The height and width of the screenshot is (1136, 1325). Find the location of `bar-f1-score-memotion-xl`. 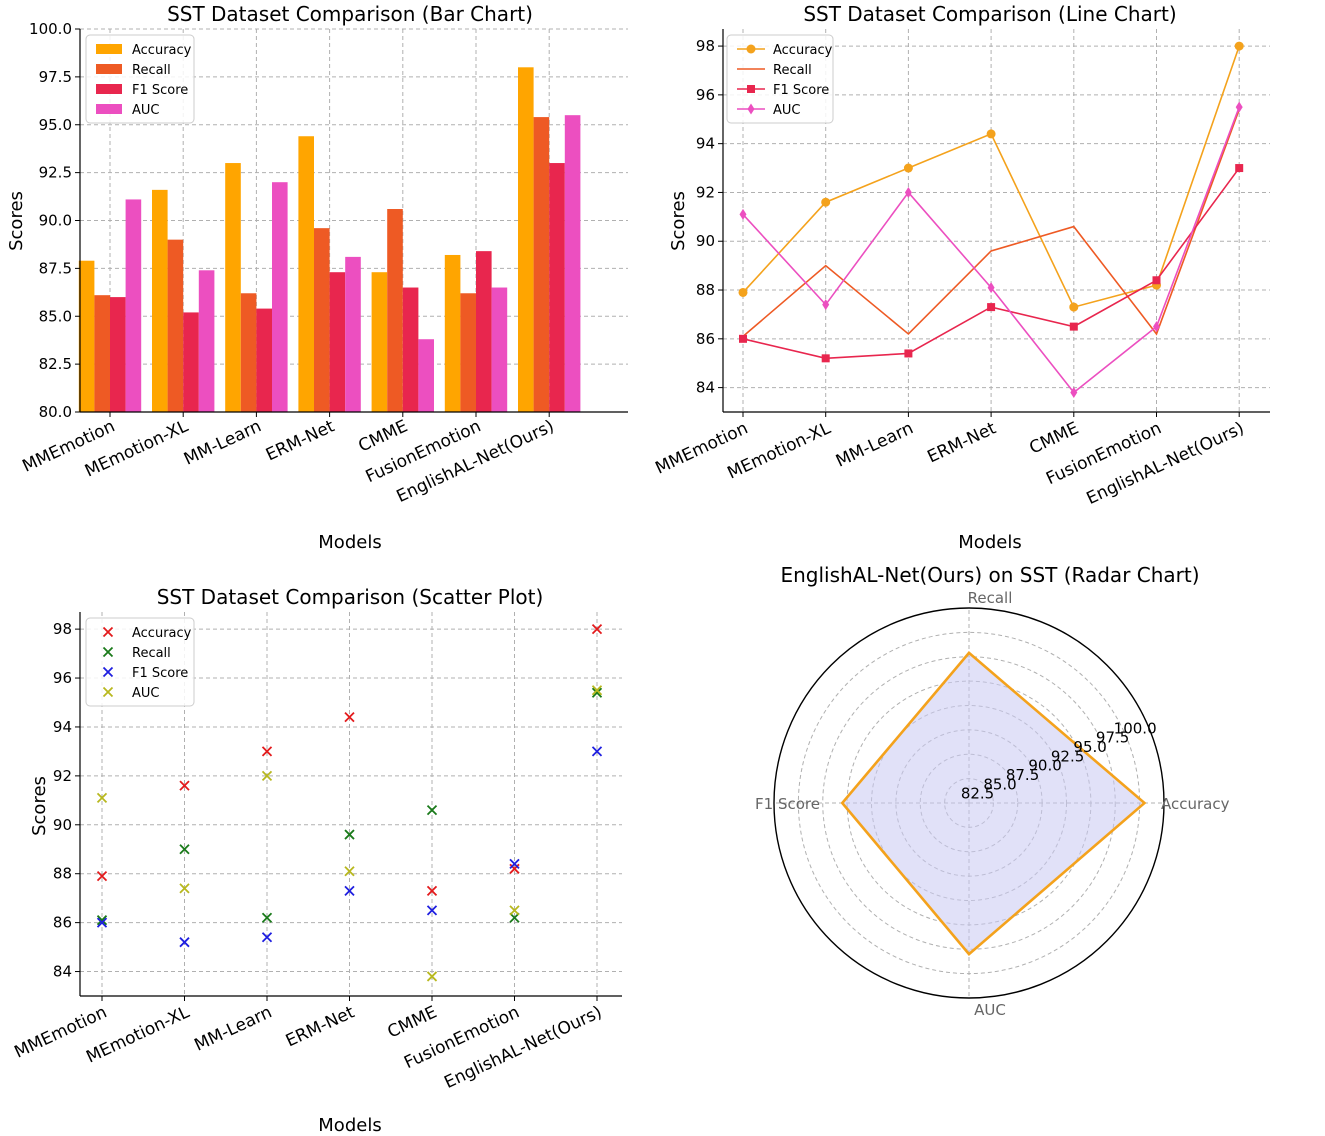

bar-f1-score-memotion-xl is located at coordinates (191, 362).